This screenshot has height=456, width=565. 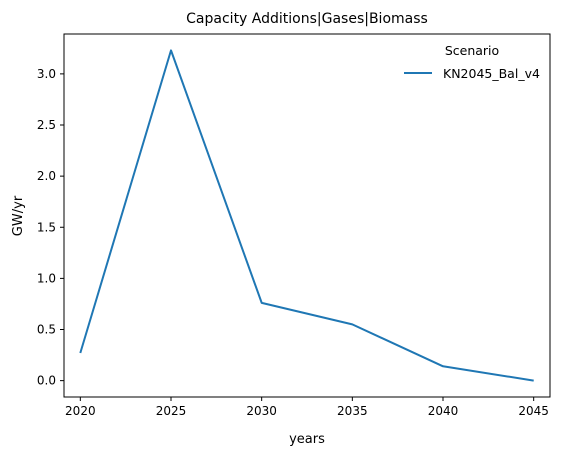 What do you see at coordinates (46, 227) in the screenshot?
I see `y-tick-label: 1.5` at bounding box center [46, 227].